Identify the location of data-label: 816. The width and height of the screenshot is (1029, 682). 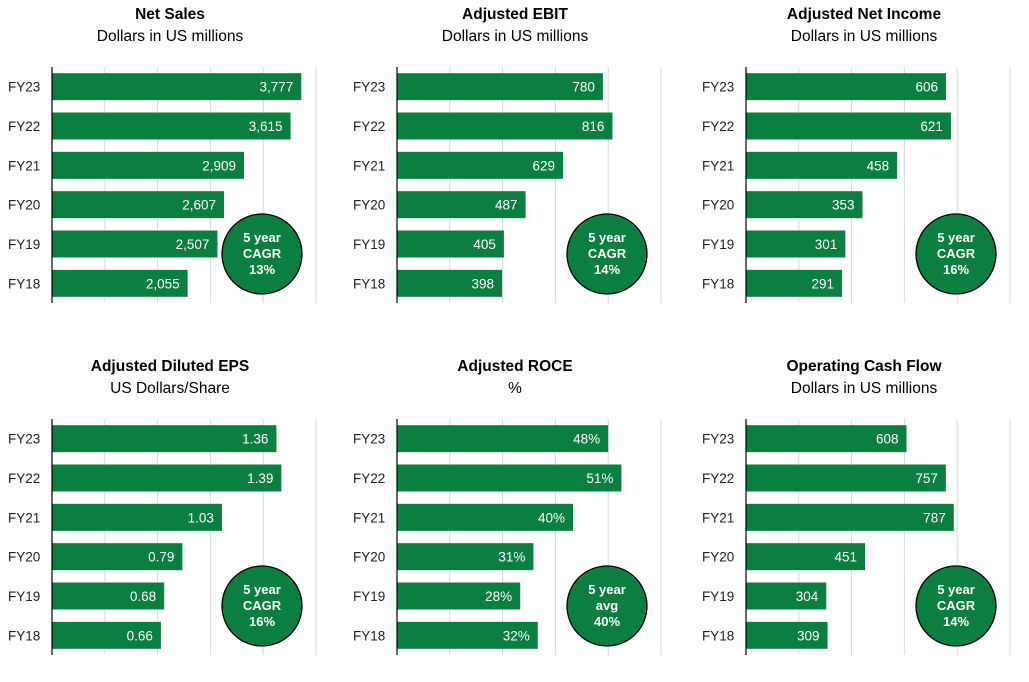
(593, 126).